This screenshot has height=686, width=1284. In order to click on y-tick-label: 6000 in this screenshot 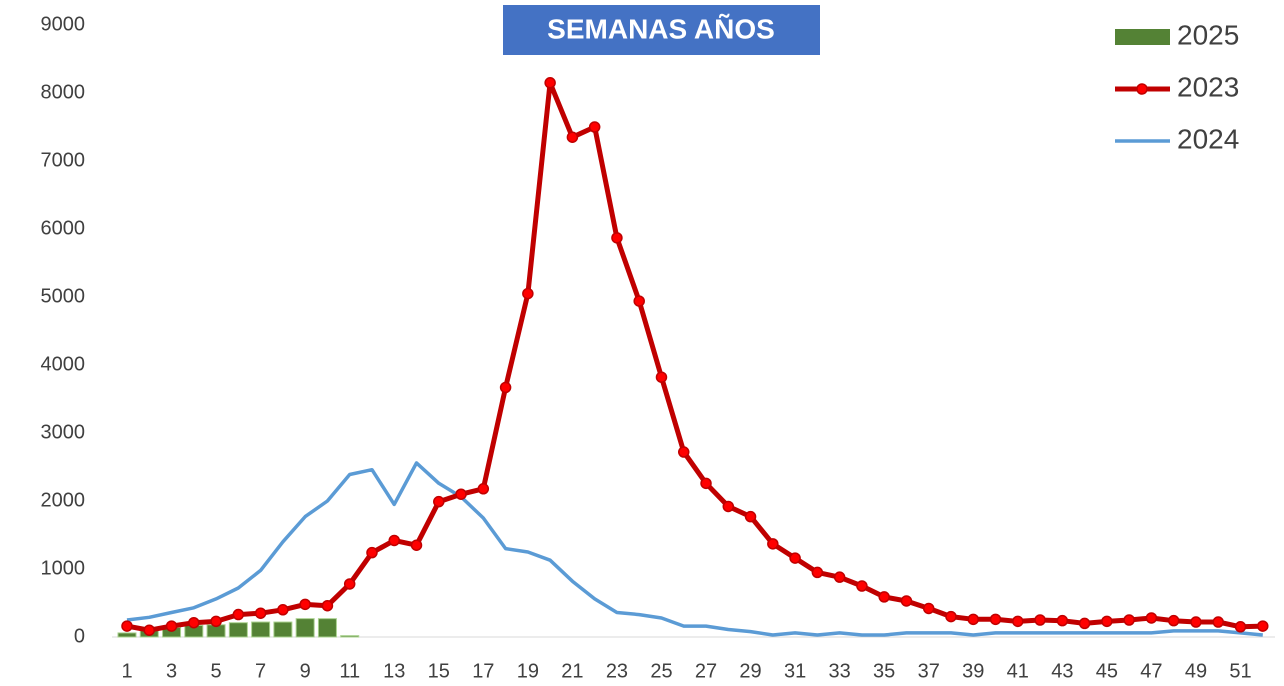, I will do `click(63, 228)`.